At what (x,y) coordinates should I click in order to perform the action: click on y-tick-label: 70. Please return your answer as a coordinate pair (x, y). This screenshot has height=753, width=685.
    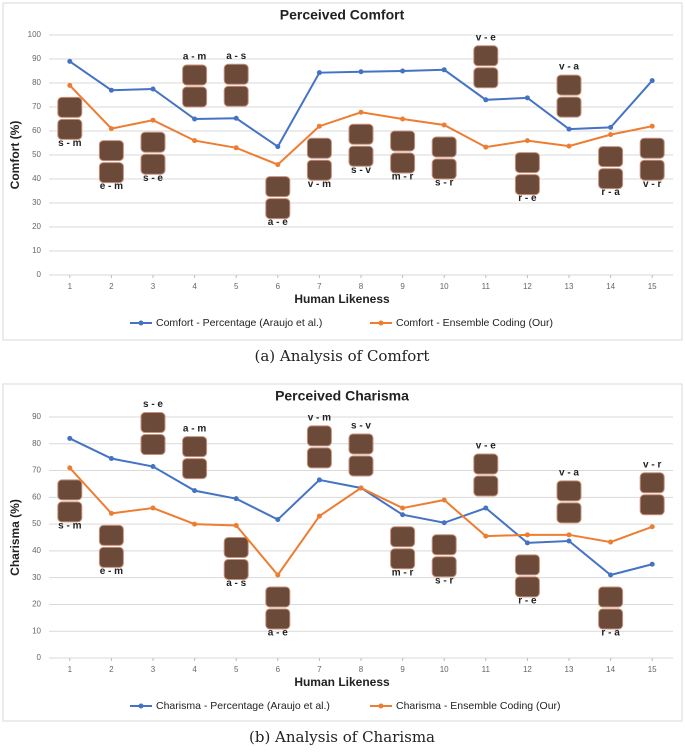
    Looking at the image, I should click on (36, 470).